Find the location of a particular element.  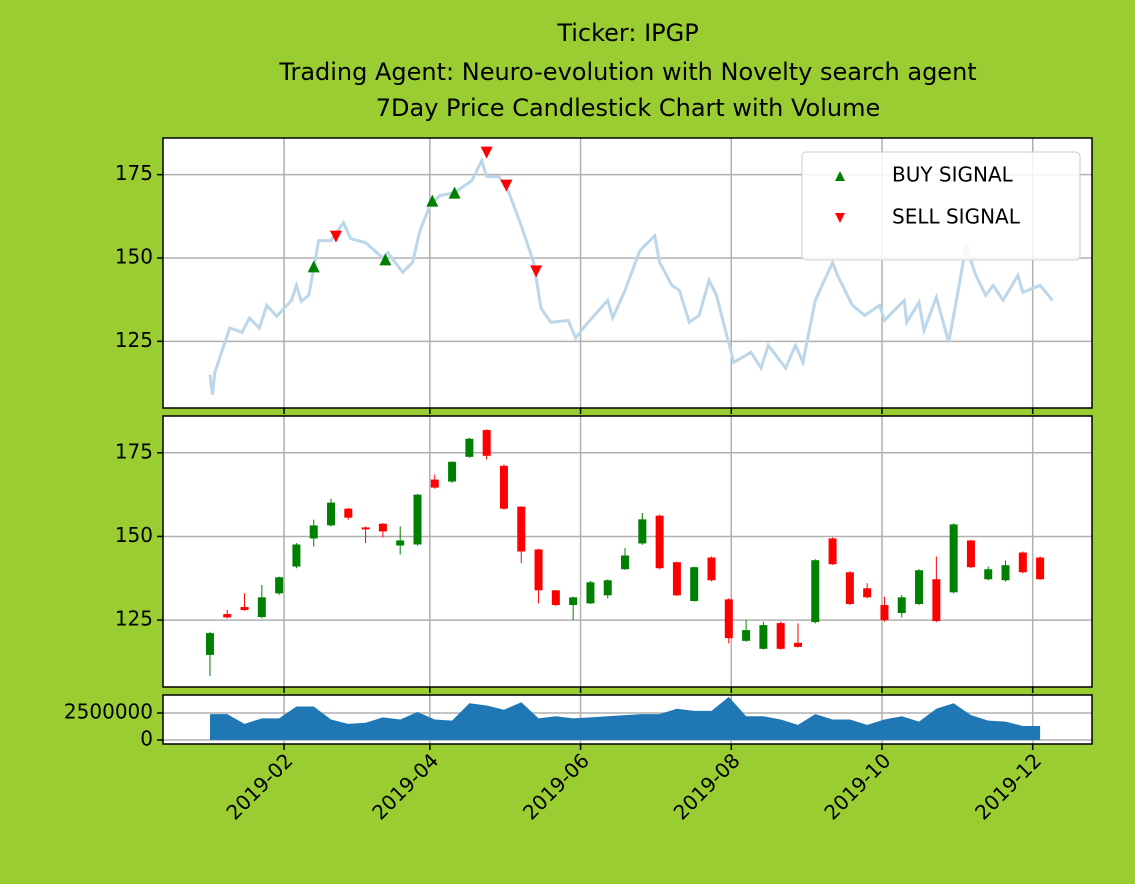

chart-title: Ticker: IPGP is located at coordinates (627, 33).